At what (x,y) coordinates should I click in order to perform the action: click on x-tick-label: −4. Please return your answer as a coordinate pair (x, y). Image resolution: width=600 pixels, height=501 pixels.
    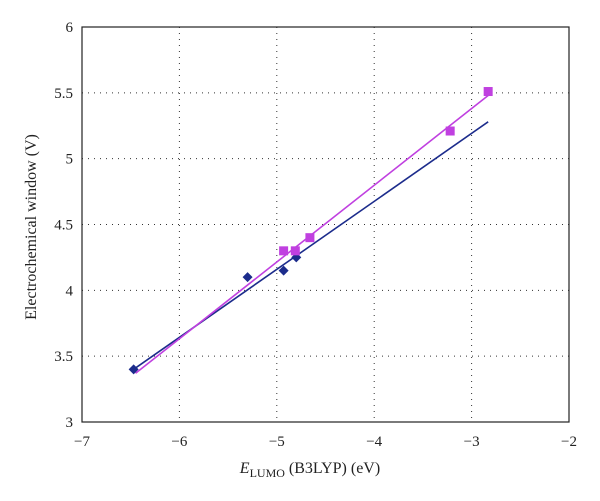
    Looking at the image, I should click on (374, 442).